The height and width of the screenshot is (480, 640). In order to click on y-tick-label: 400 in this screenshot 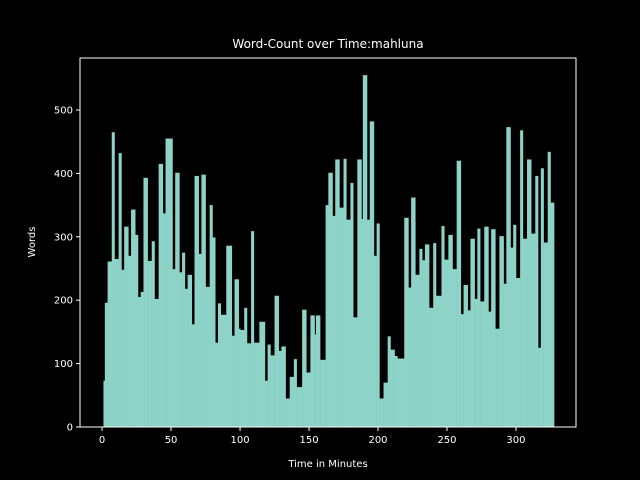, I will do `click(63, 174)`.